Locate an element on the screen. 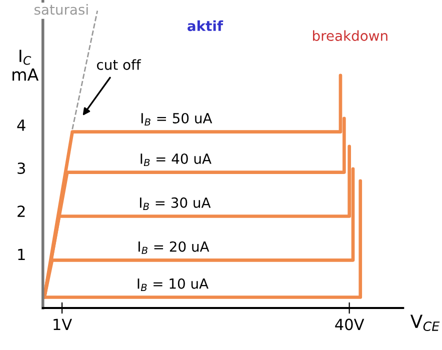 The width and height of the screenshot is (442, 350). y-tick-label: 2 is located at coordinates (21, 211).